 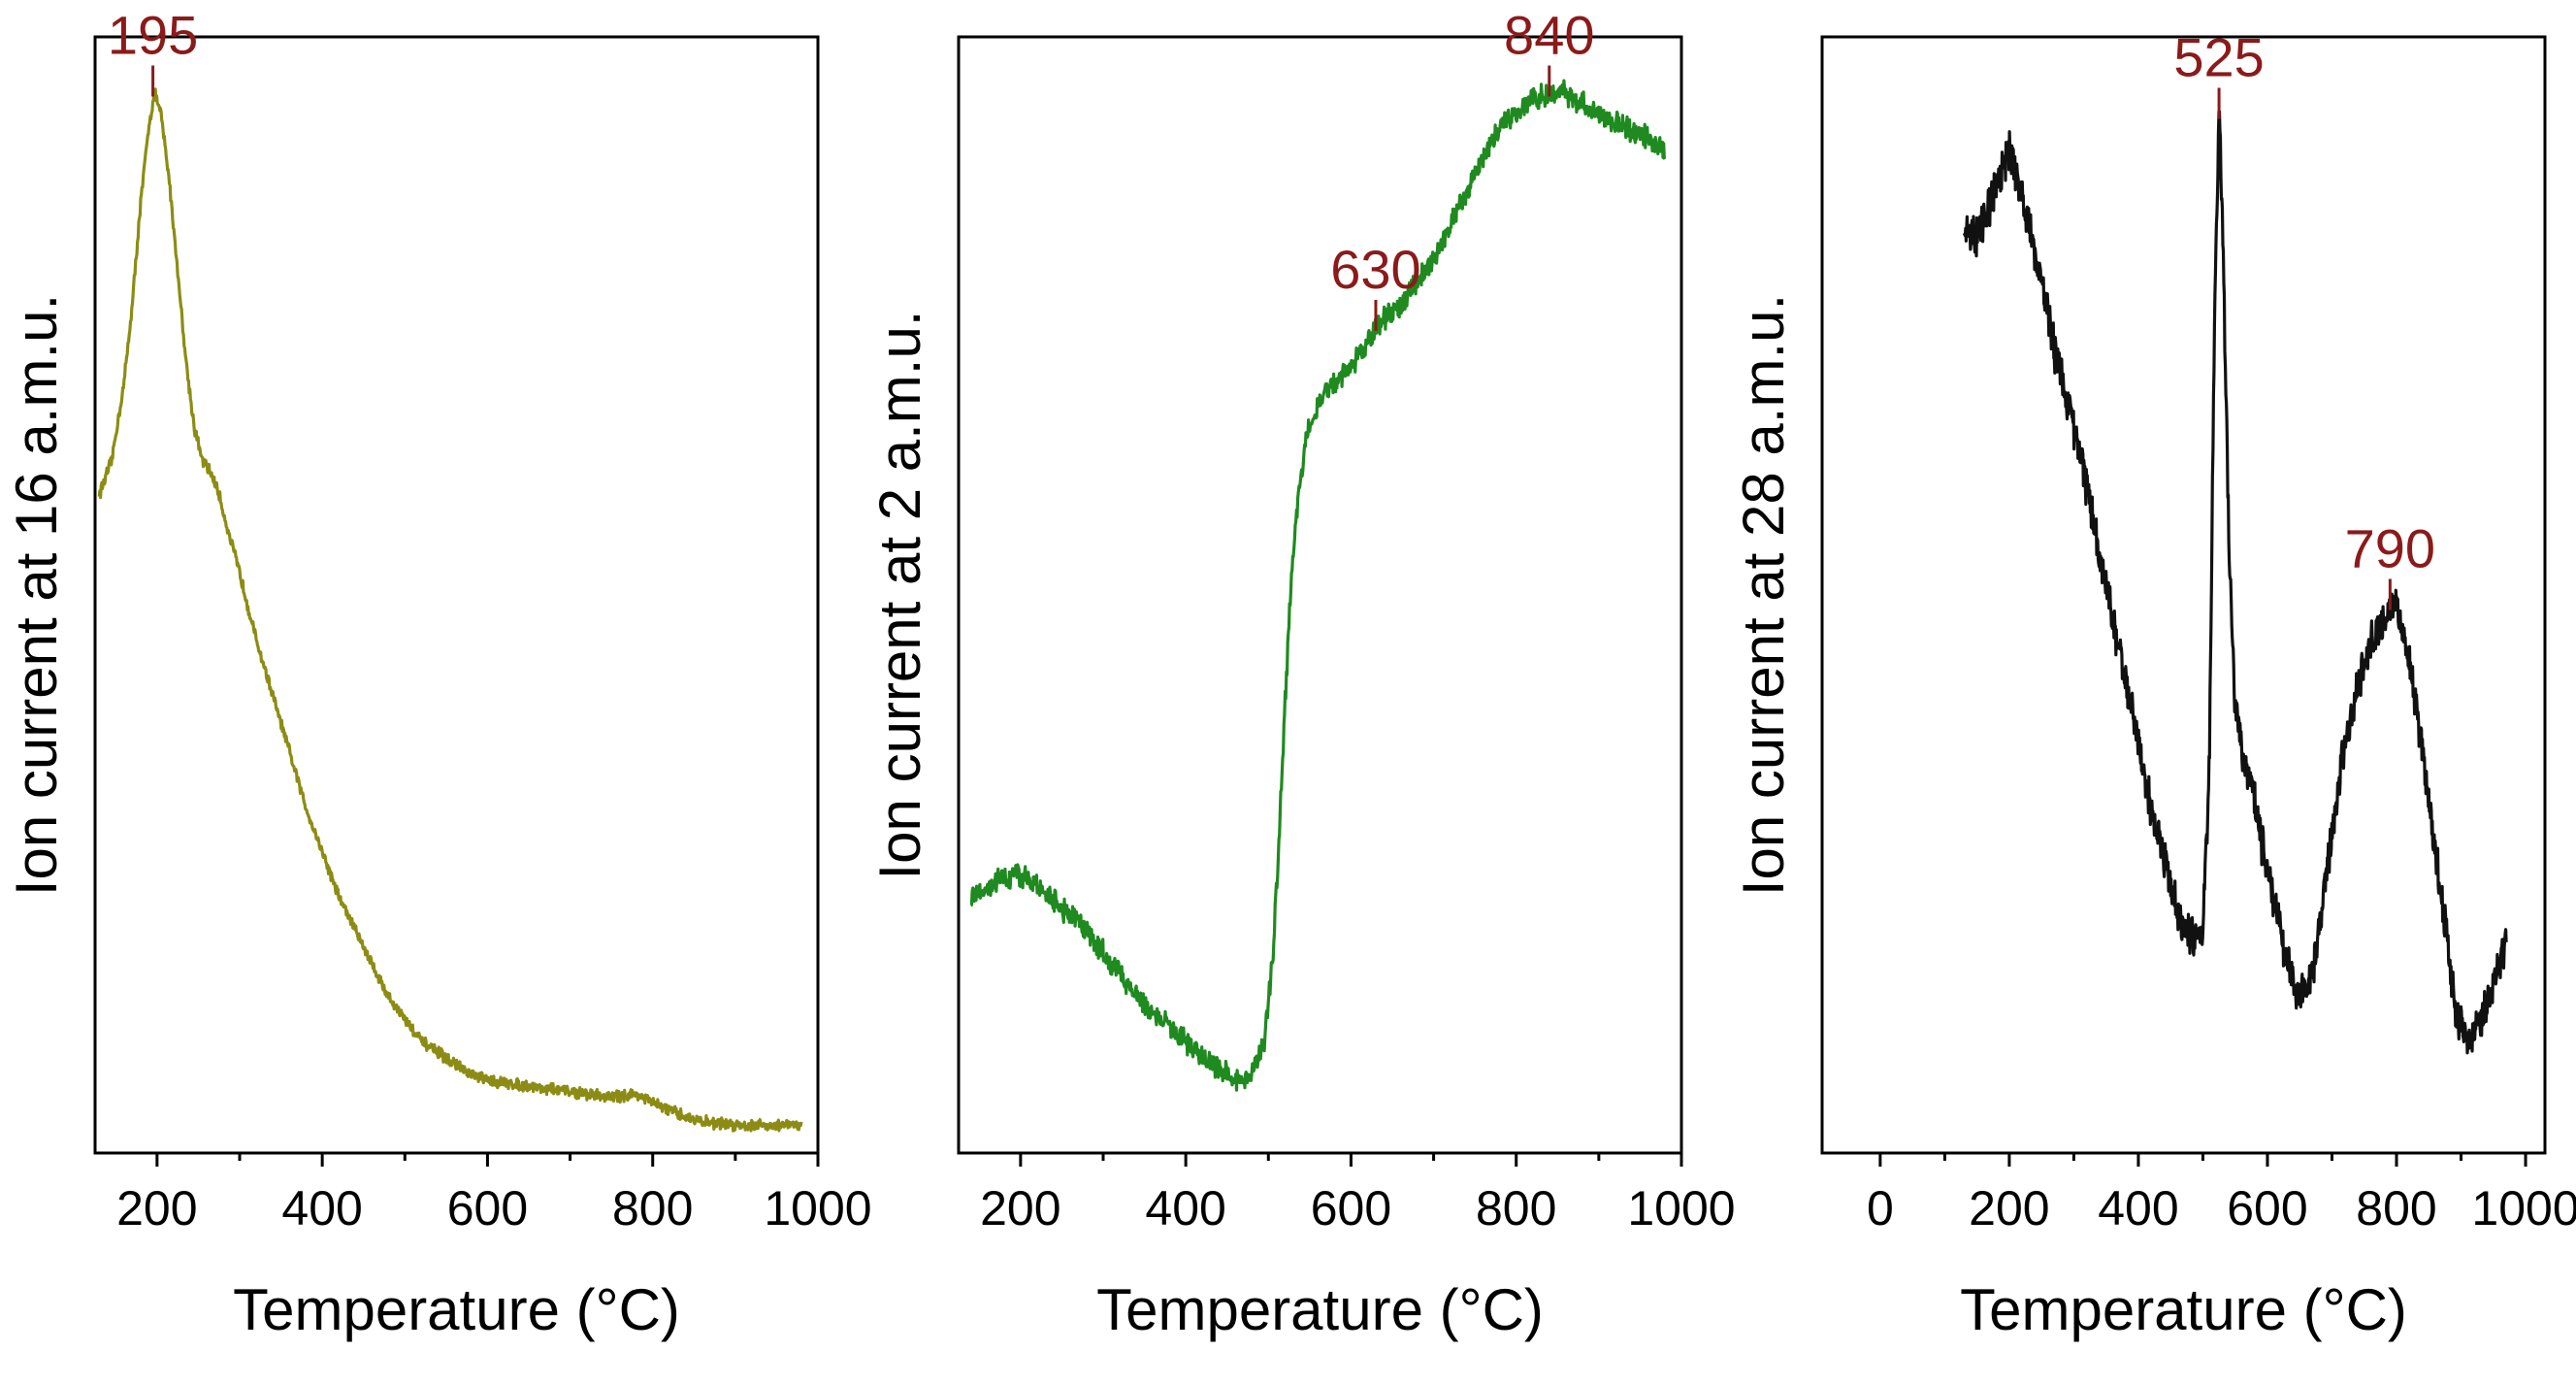 I want to click on peak-label-16-amu: 195, so click(x=153, y=35).